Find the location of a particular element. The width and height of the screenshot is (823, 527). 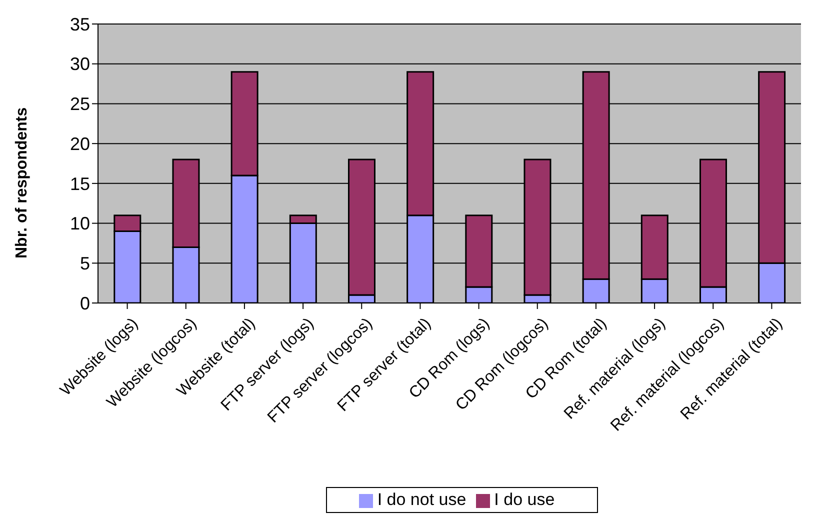

y-tick-label: 10 is located at coordinates (80, 224).